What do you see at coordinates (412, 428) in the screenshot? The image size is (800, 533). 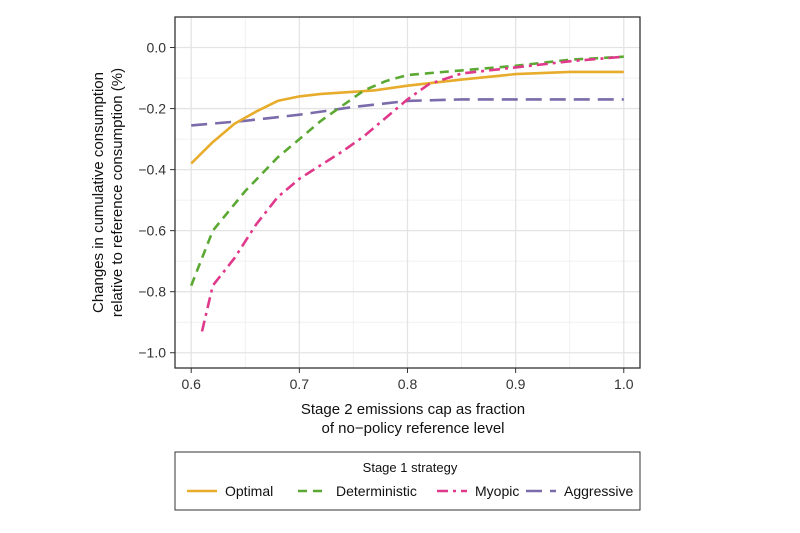 I see `x-axis-title-line-2: of no−policy reference level` at bounding box center [412, 428].